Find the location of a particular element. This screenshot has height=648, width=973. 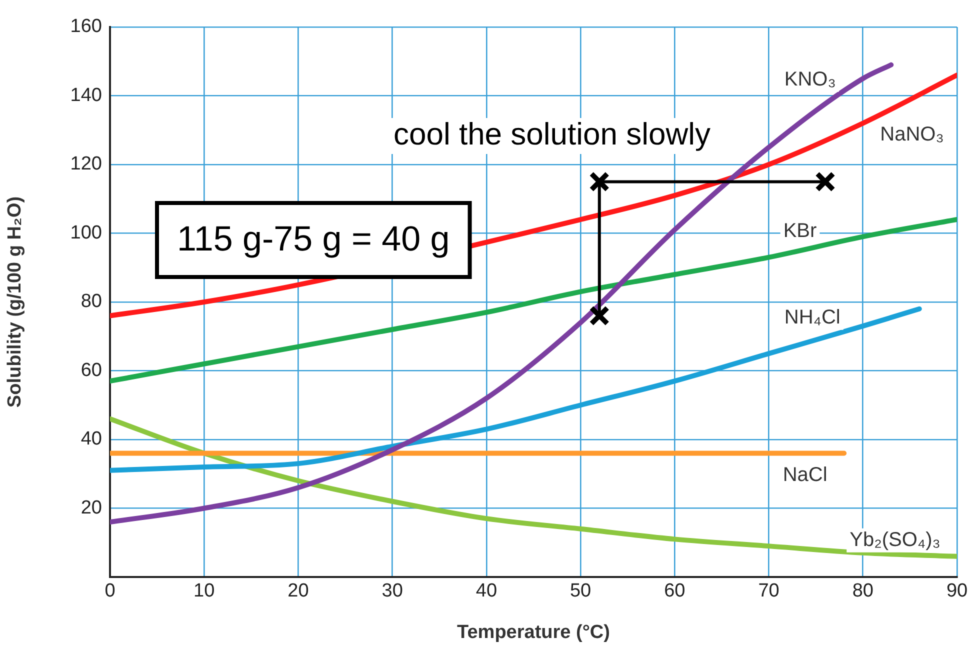

y-tick-label: 100 is located at coordinates (86, 233).